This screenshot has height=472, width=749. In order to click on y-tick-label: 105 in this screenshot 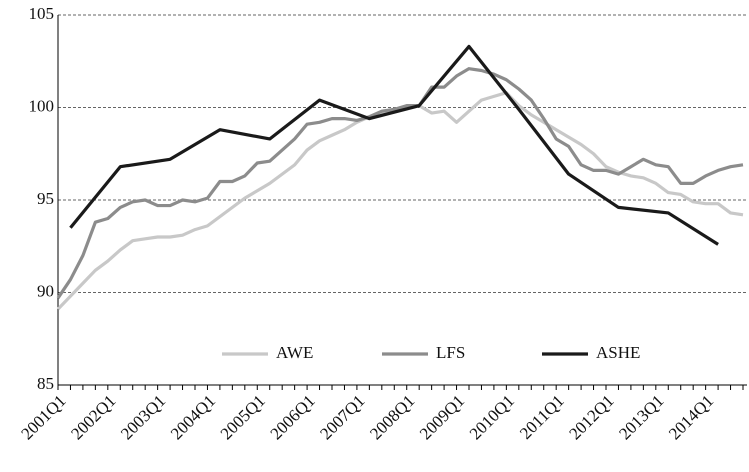, I will do `click(42, 13)`.